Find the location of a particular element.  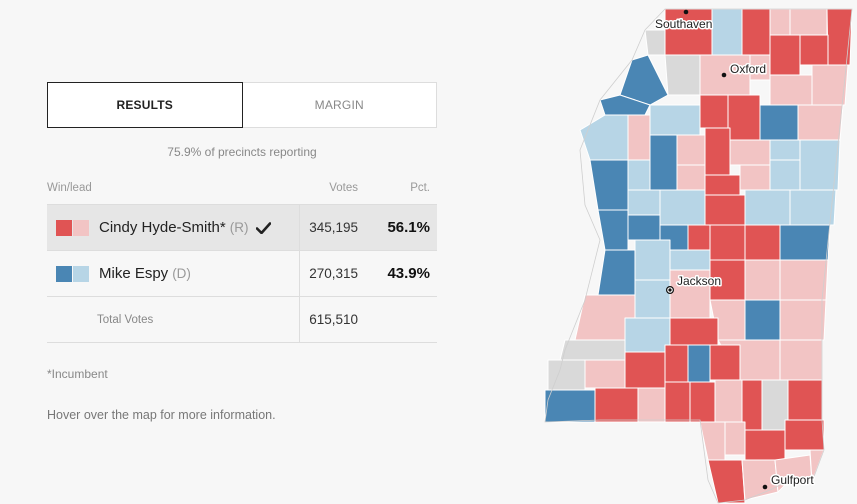

candidate-pct: 43.9% is located at coordinates (408, 273).